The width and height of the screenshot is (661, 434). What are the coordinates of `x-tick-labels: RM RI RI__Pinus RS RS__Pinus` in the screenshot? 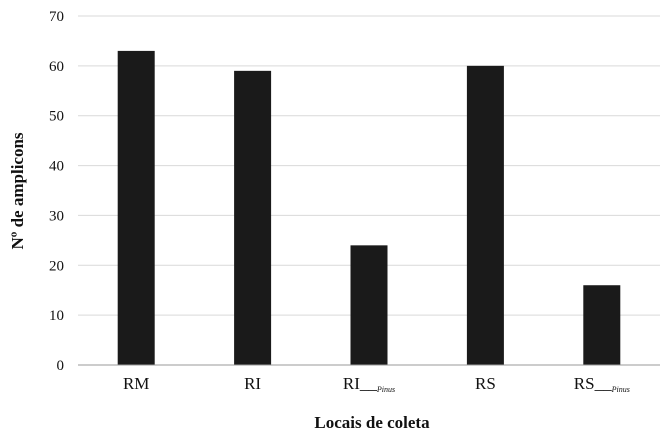 It's located at (376, 384).